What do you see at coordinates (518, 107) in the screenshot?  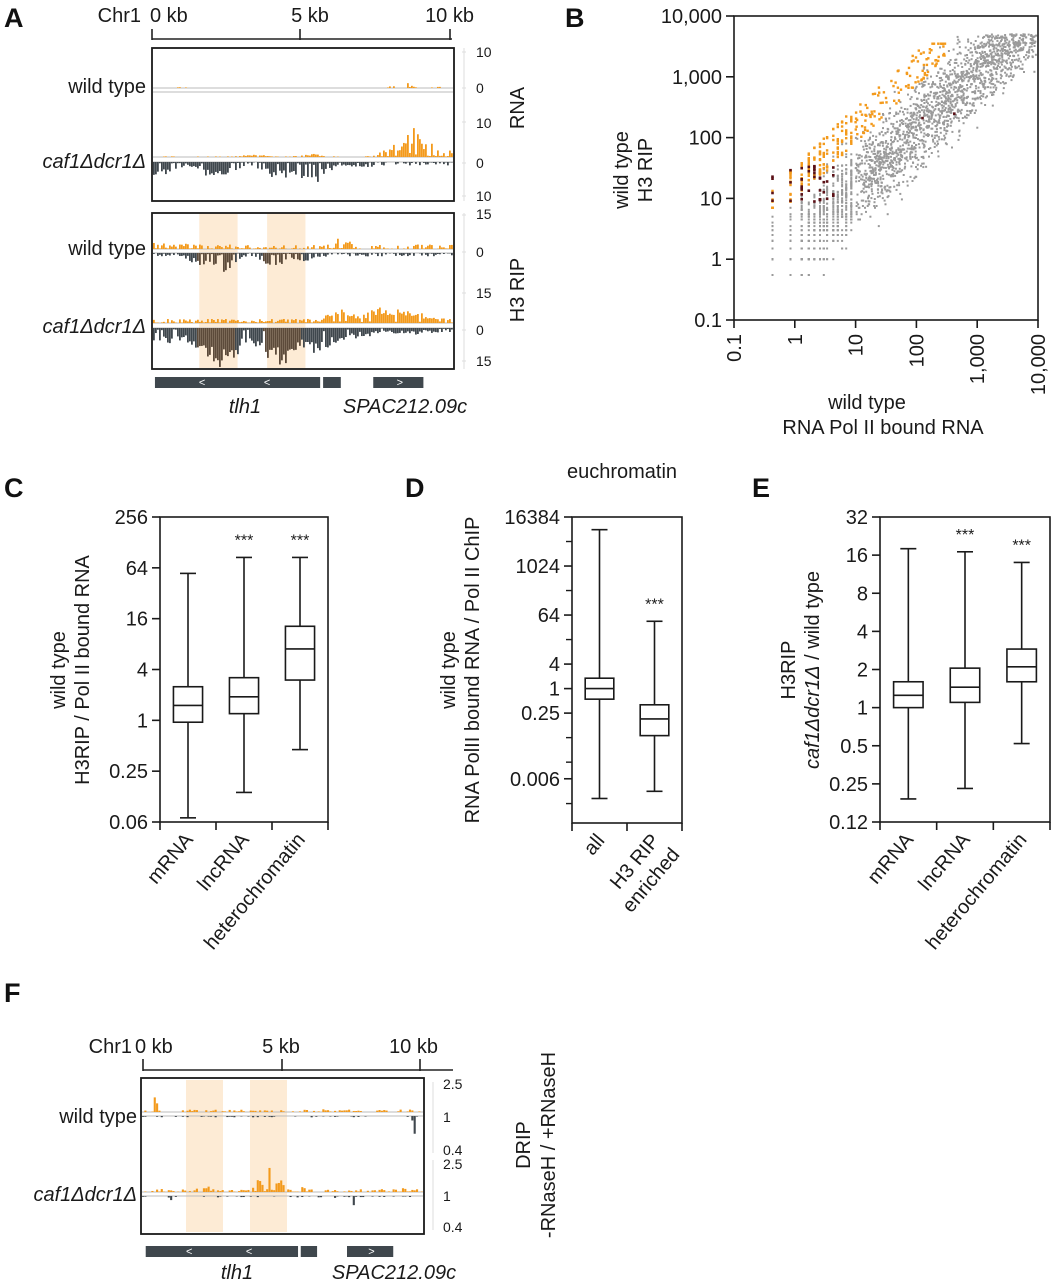 I see `rna-block-label: RNA` at bounding box center [518, 107].